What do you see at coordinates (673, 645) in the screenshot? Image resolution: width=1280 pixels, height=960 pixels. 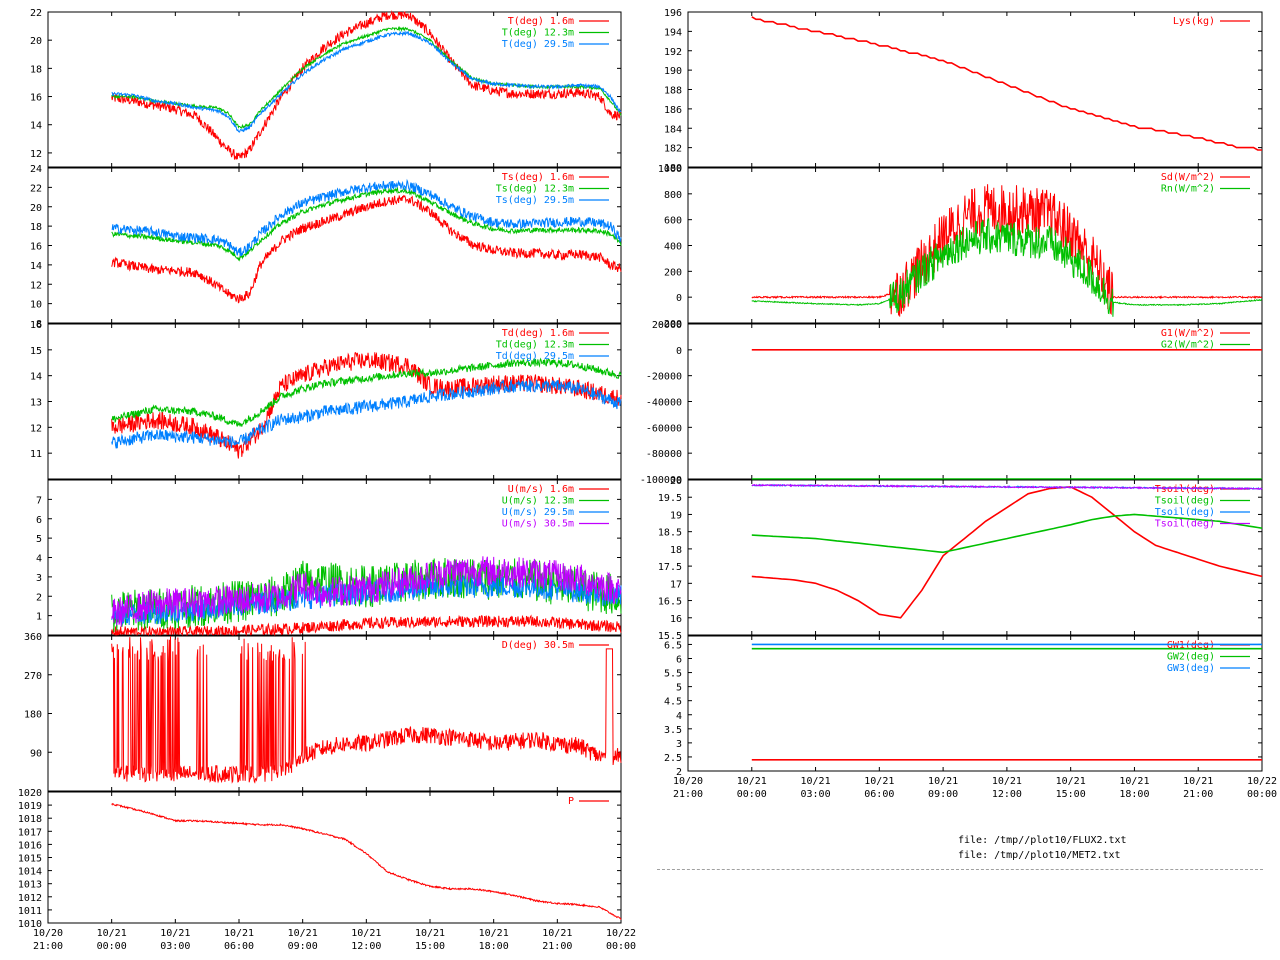 I see `y-tick-label: 6.5` at bounding box center [673, 645].